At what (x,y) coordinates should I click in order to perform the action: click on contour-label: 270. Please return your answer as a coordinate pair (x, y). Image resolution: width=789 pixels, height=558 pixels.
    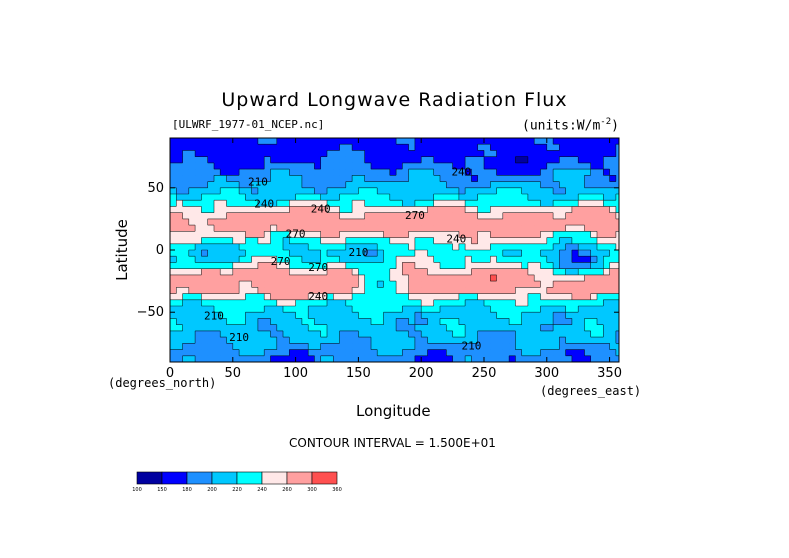
    Looking at the image, I should click on (281, 261).